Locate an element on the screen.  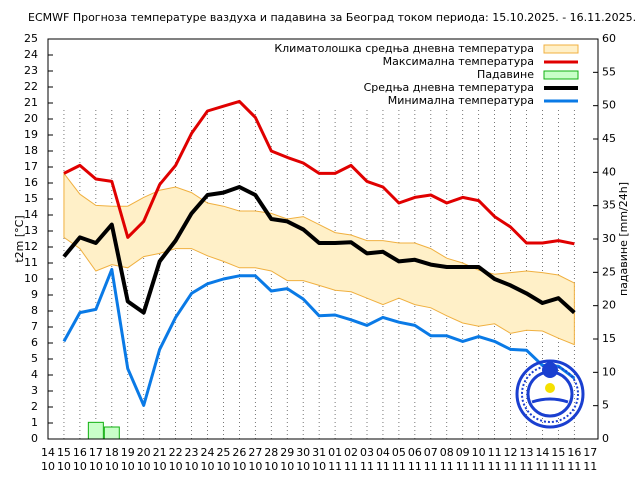
y-tick-label: 21 is located at coordinates (31, 102).